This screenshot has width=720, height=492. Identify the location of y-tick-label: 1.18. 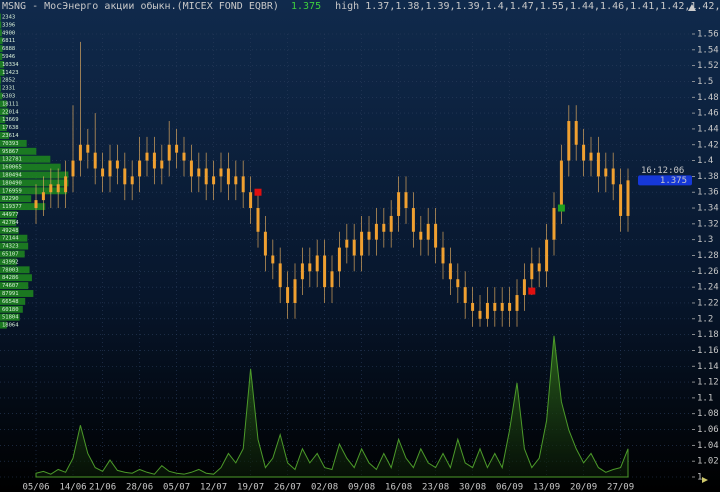
(708, 335).